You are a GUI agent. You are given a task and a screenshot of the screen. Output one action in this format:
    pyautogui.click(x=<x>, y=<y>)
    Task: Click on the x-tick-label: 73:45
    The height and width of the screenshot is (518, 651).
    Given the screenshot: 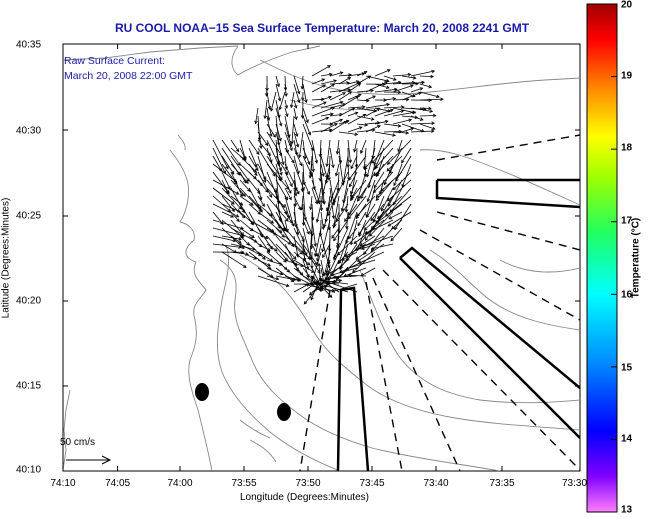 What is the action you would take?
    pyautogui.click(x=372, y=483)
    